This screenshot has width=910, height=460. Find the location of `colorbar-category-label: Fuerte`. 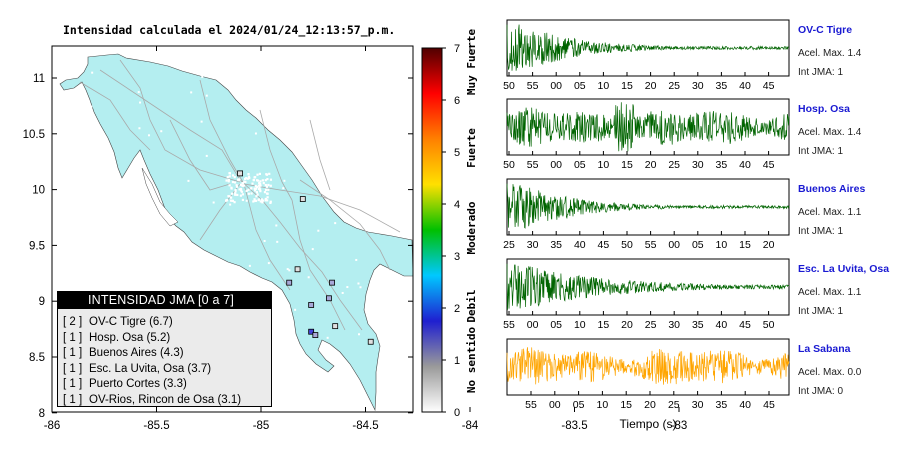

colorbar-category-label: Fuerte is located at coordinates (471, 148).